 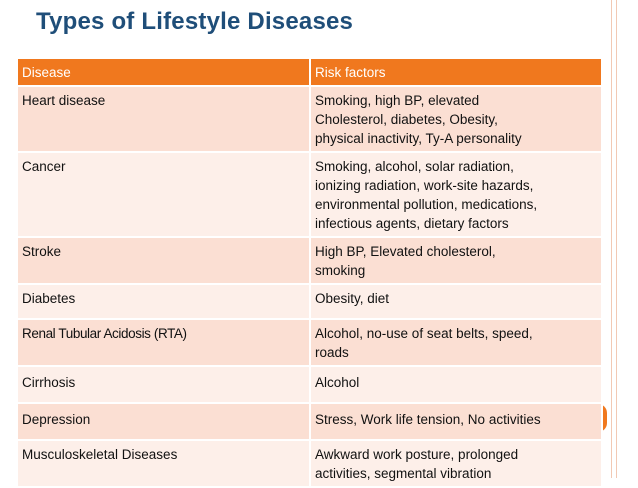 What do you see at coordinates (456, 73) in the screenshot?
I see `header-risk-factors: Risk factors` at bounding box center [456, 73].